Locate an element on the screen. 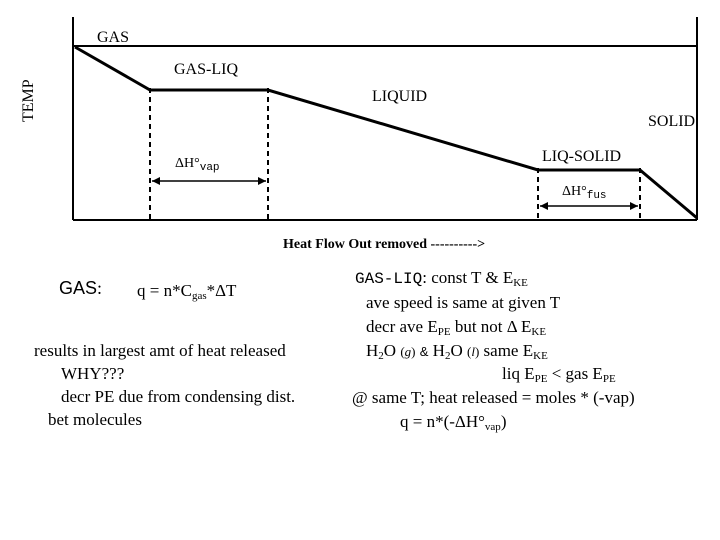 The image size is (720, 540). label-solid: SOLID is located at coordinates (672, 121).